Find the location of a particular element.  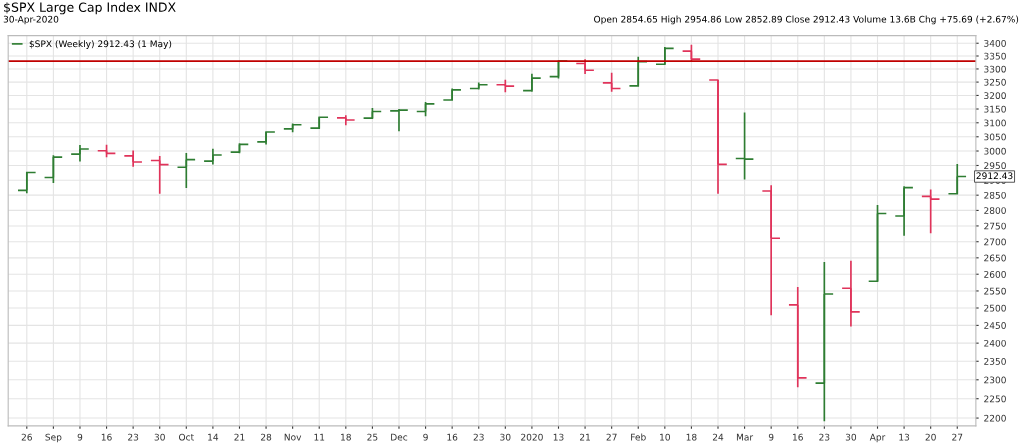

x-tick-label: 26 is located at coordinates (26, 437).